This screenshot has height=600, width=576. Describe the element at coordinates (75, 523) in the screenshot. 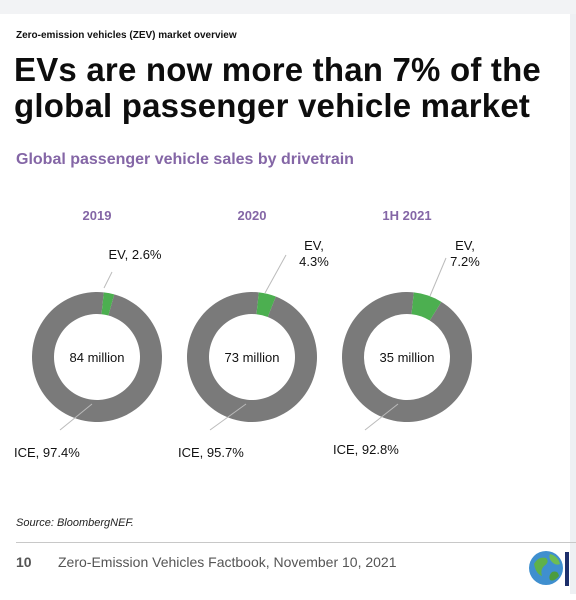

I see `source-note: Source: BloombergNEF.` at that location.